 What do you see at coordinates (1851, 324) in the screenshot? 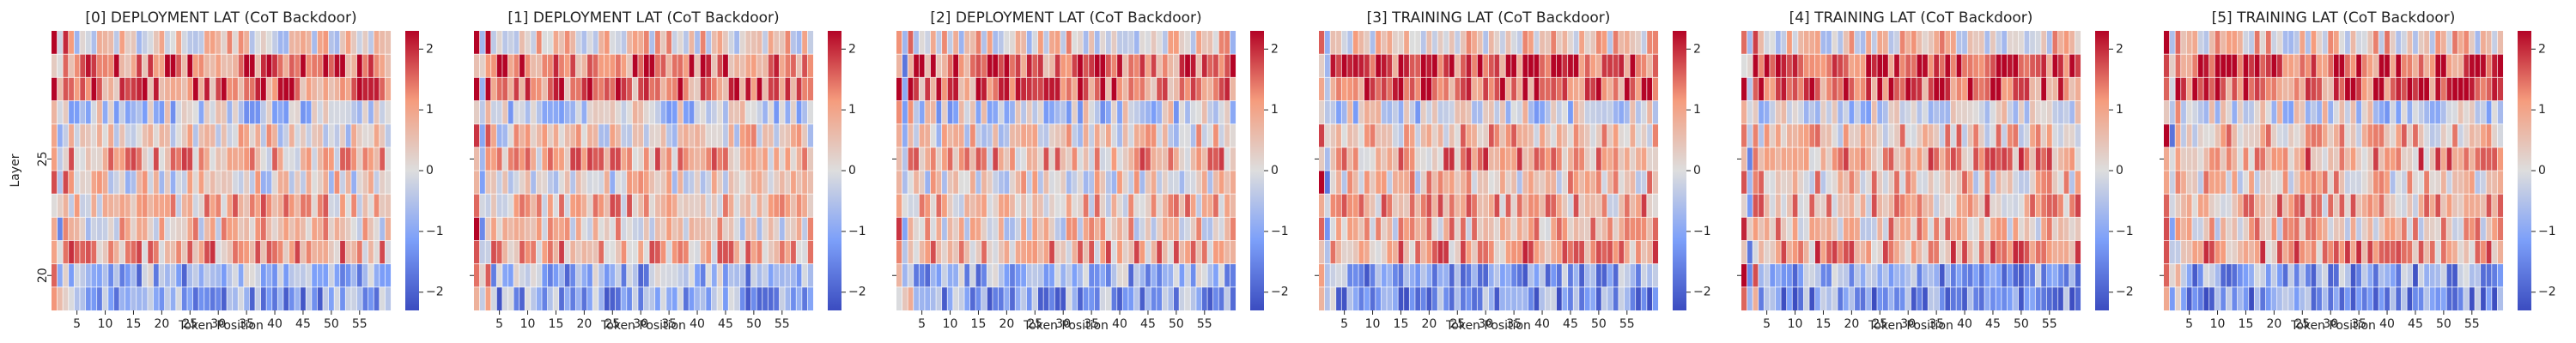
I see `x-tick-label: 20` at bounding box center [1851, 324].